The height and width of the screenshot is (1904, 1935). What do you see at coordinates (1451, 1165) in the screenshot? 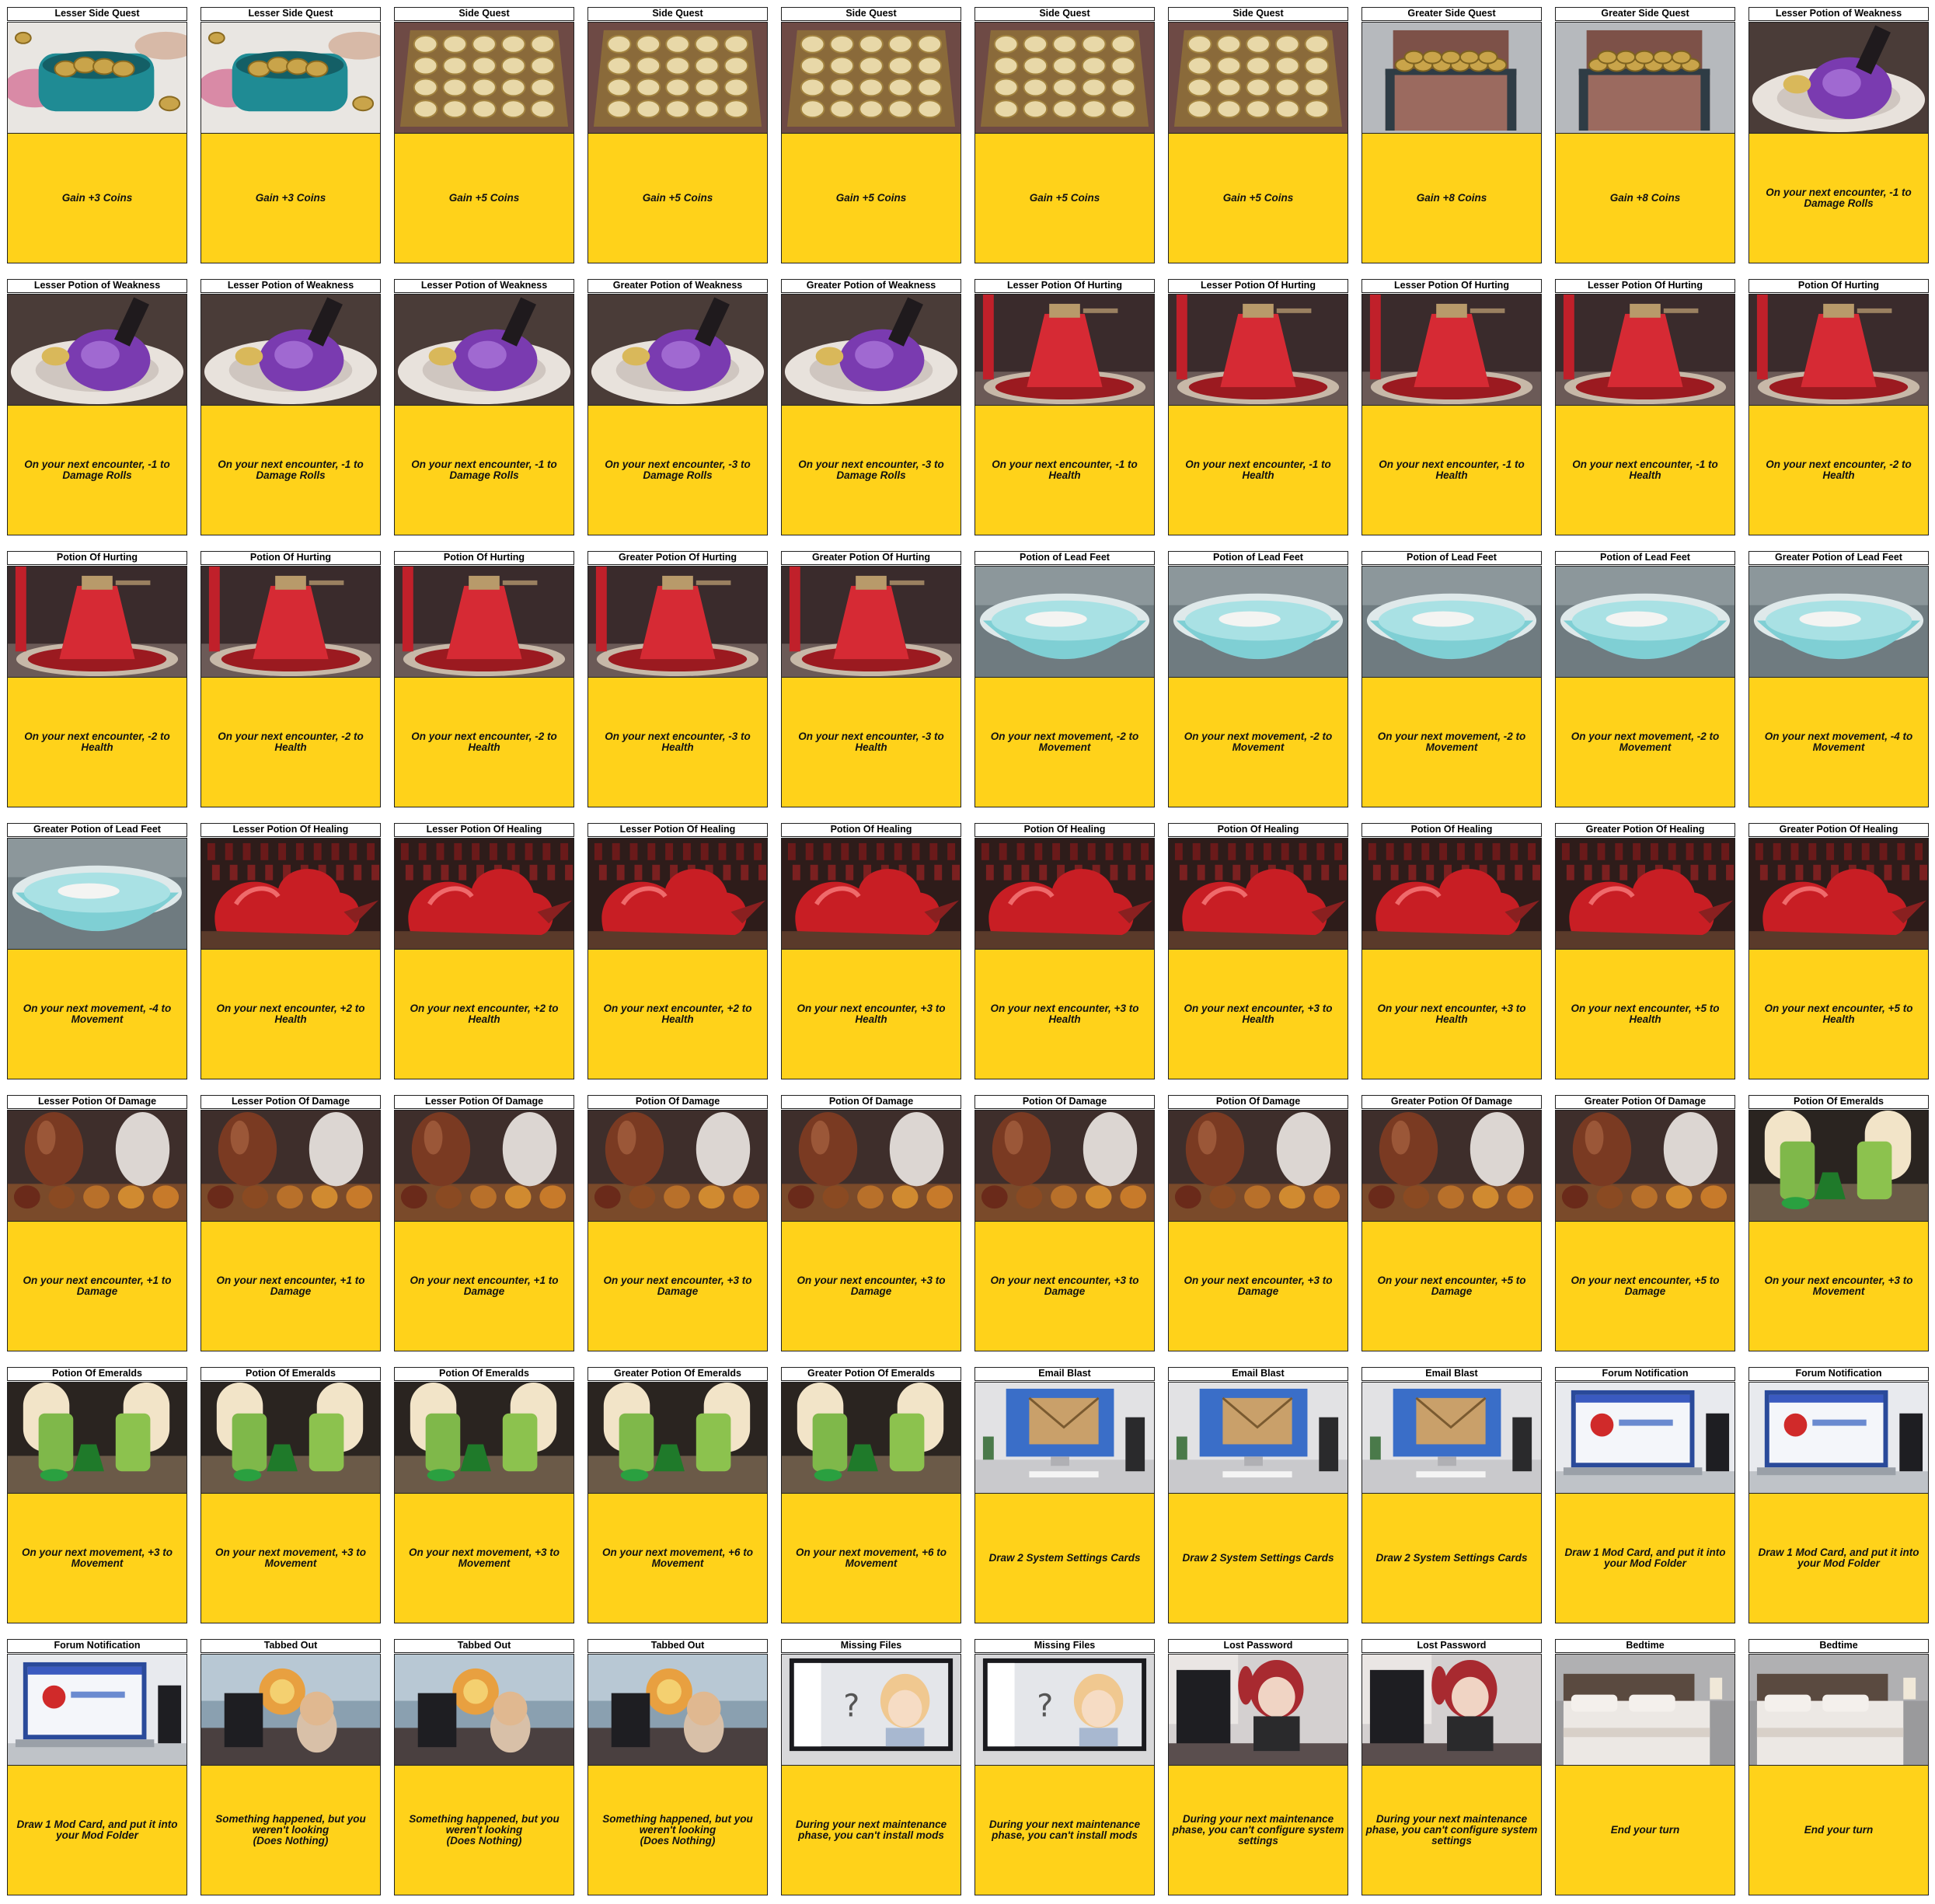
I see `card-art-brown-vases` at bounding box center [1451, 1165].